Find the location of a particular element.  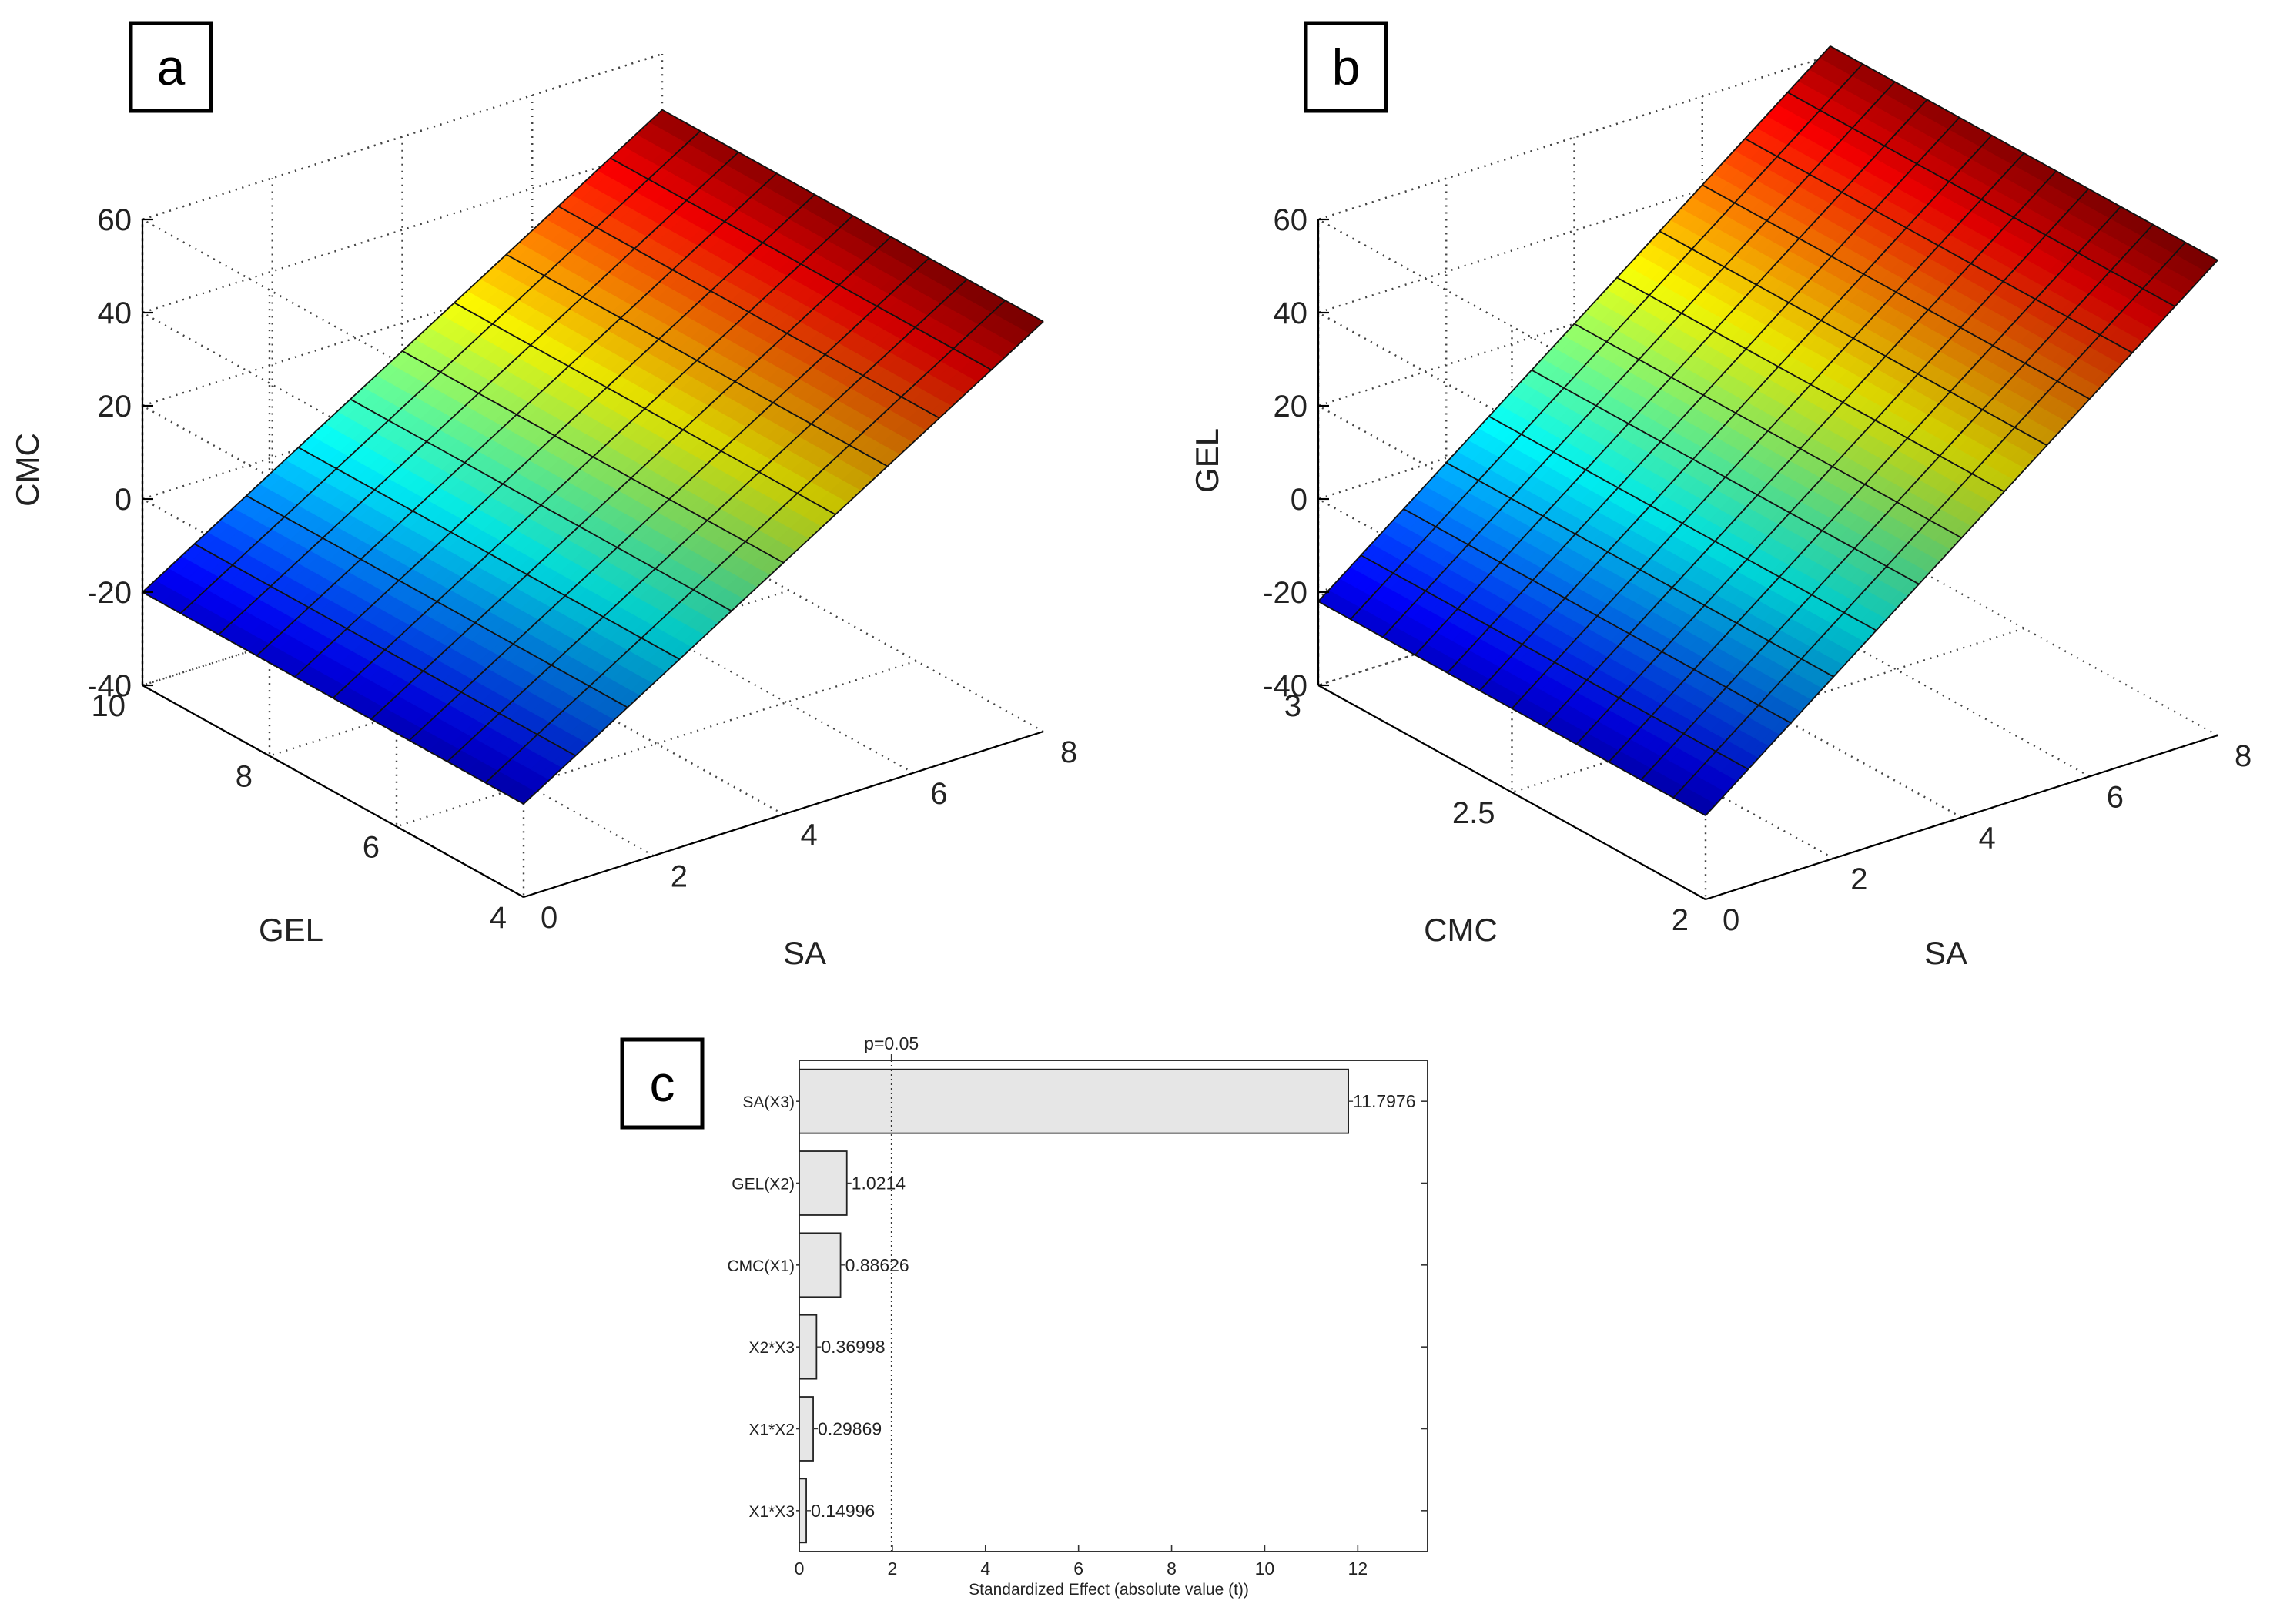

c-x-tick-label: 2 is located at coordinates (892, 1569).